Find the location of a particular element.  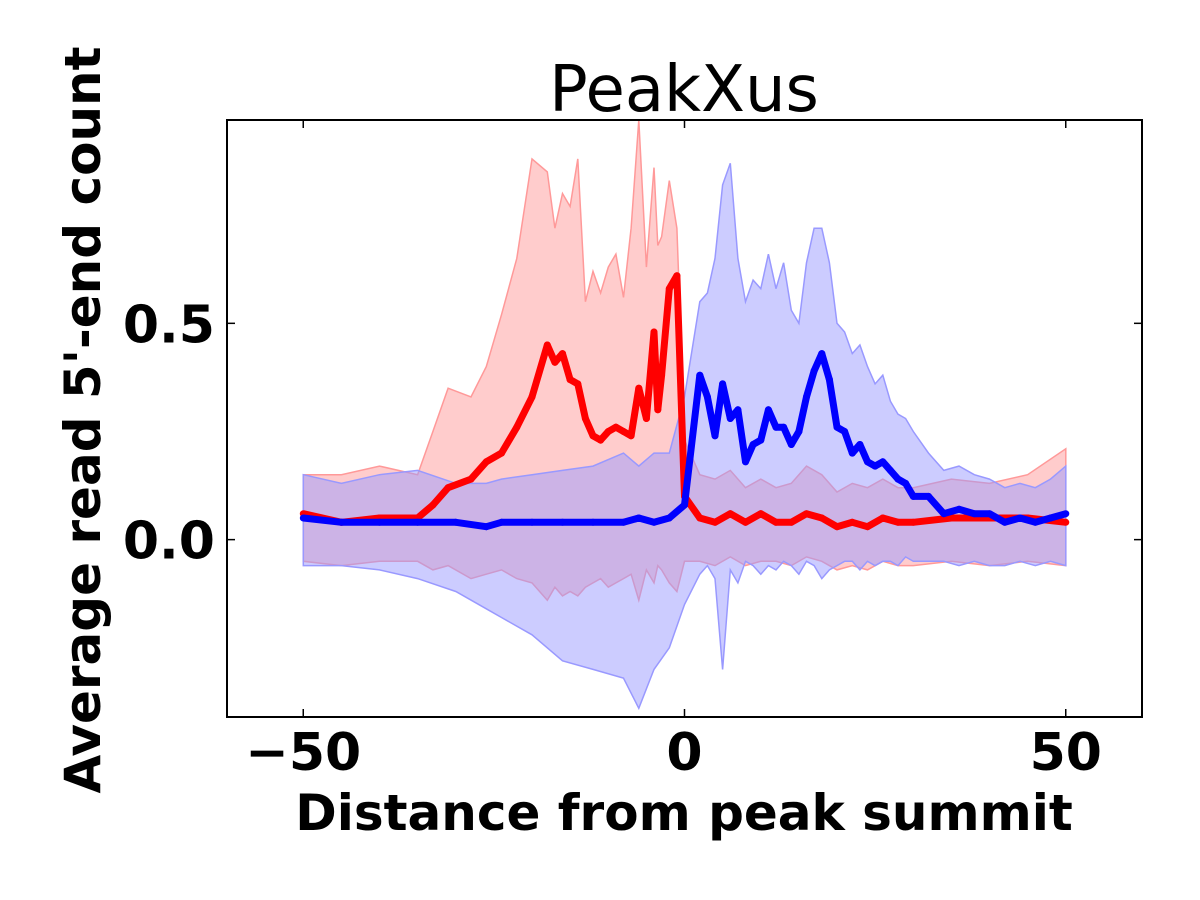

y-axis-label: Average read 5'-end count is located at coordinates (83, 419).